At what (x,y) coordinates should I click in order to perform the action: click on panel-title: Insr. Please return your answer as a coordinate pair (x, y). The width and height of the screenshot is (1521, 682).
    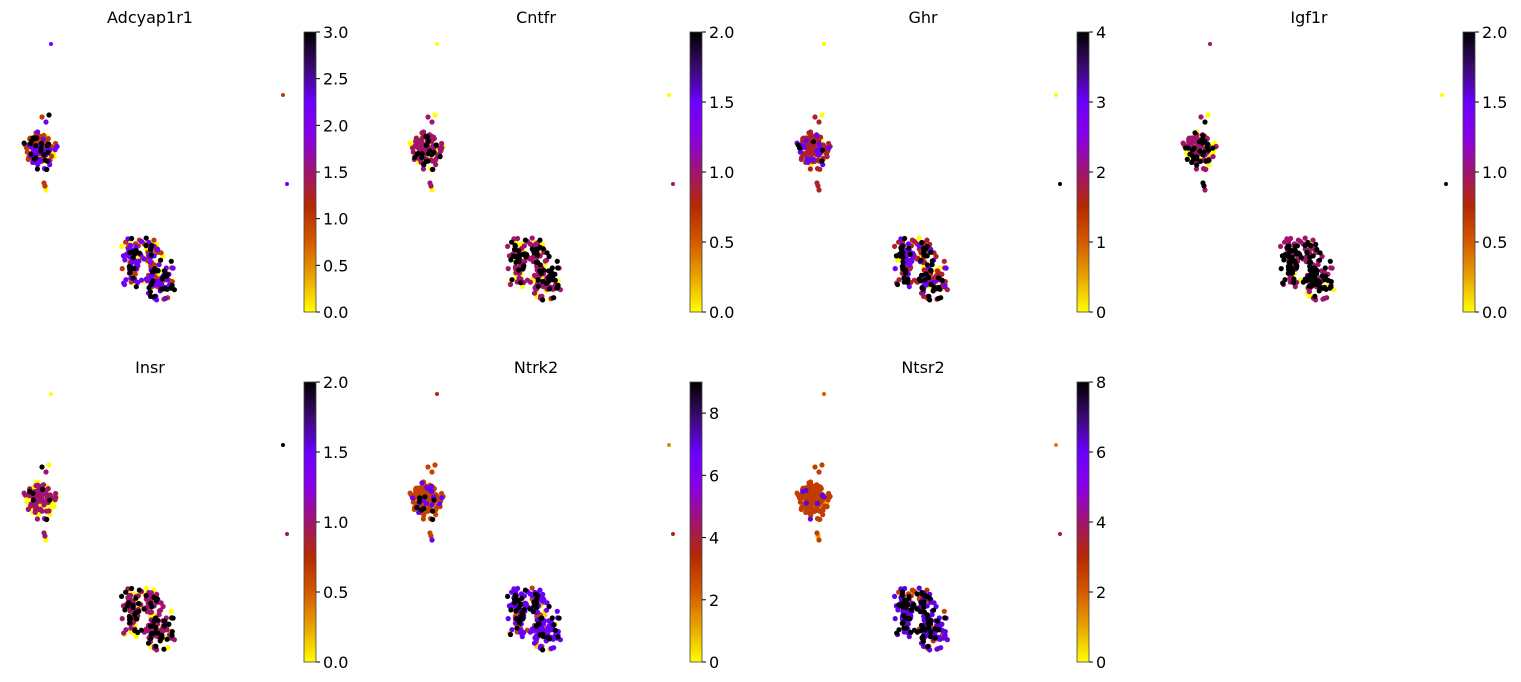
    Looking at the image, I should click on (150, 367).